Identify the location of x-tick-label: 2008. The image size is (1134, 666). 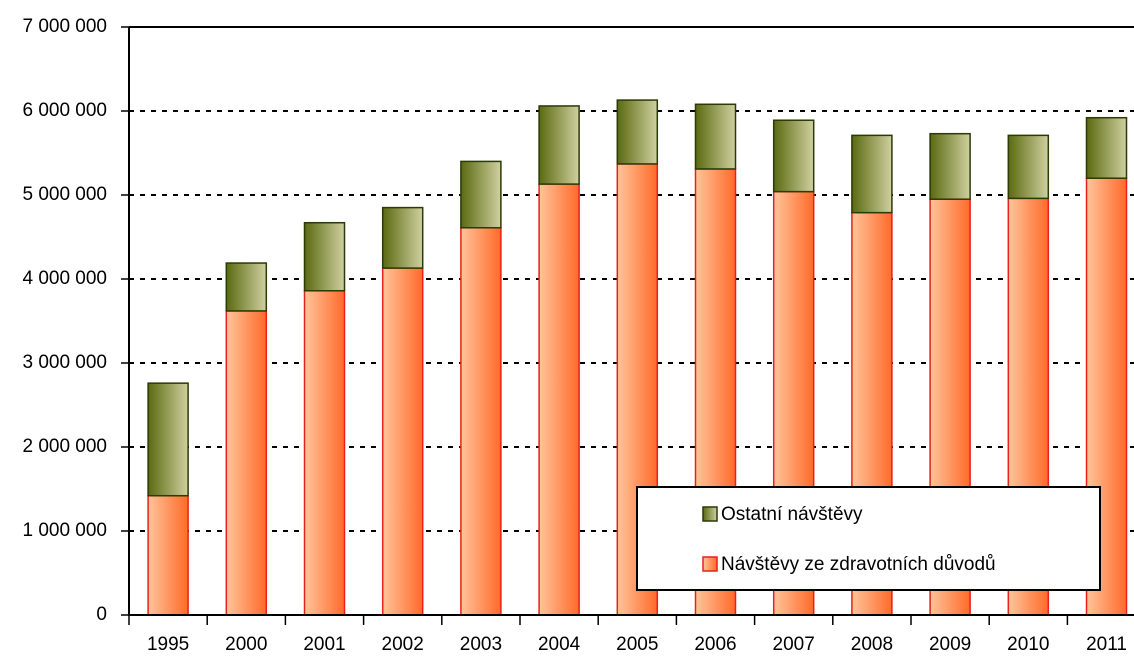
(872, 644).